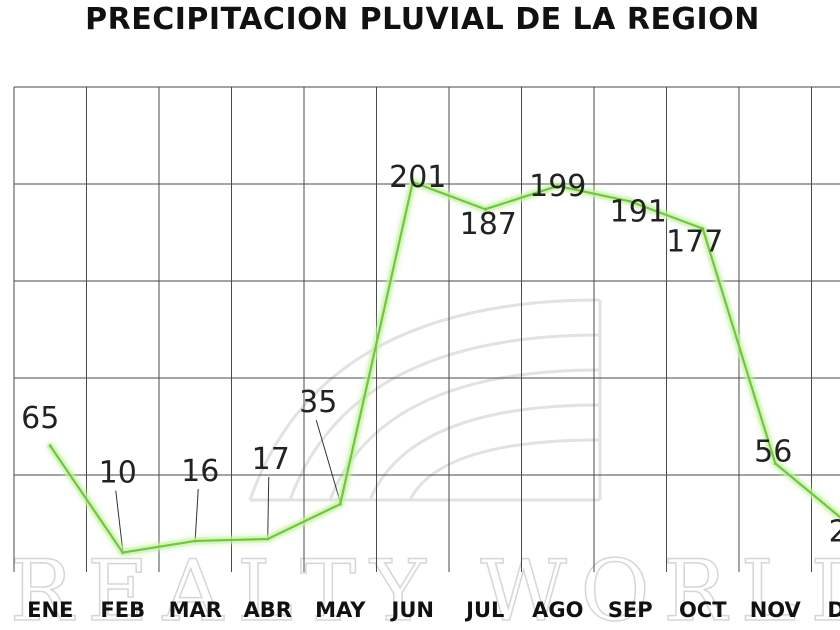  What do you see at coordinates (833, 610) in the screenshot?
I see `x-tick-label: DIC` at bounding box center [833, 610].